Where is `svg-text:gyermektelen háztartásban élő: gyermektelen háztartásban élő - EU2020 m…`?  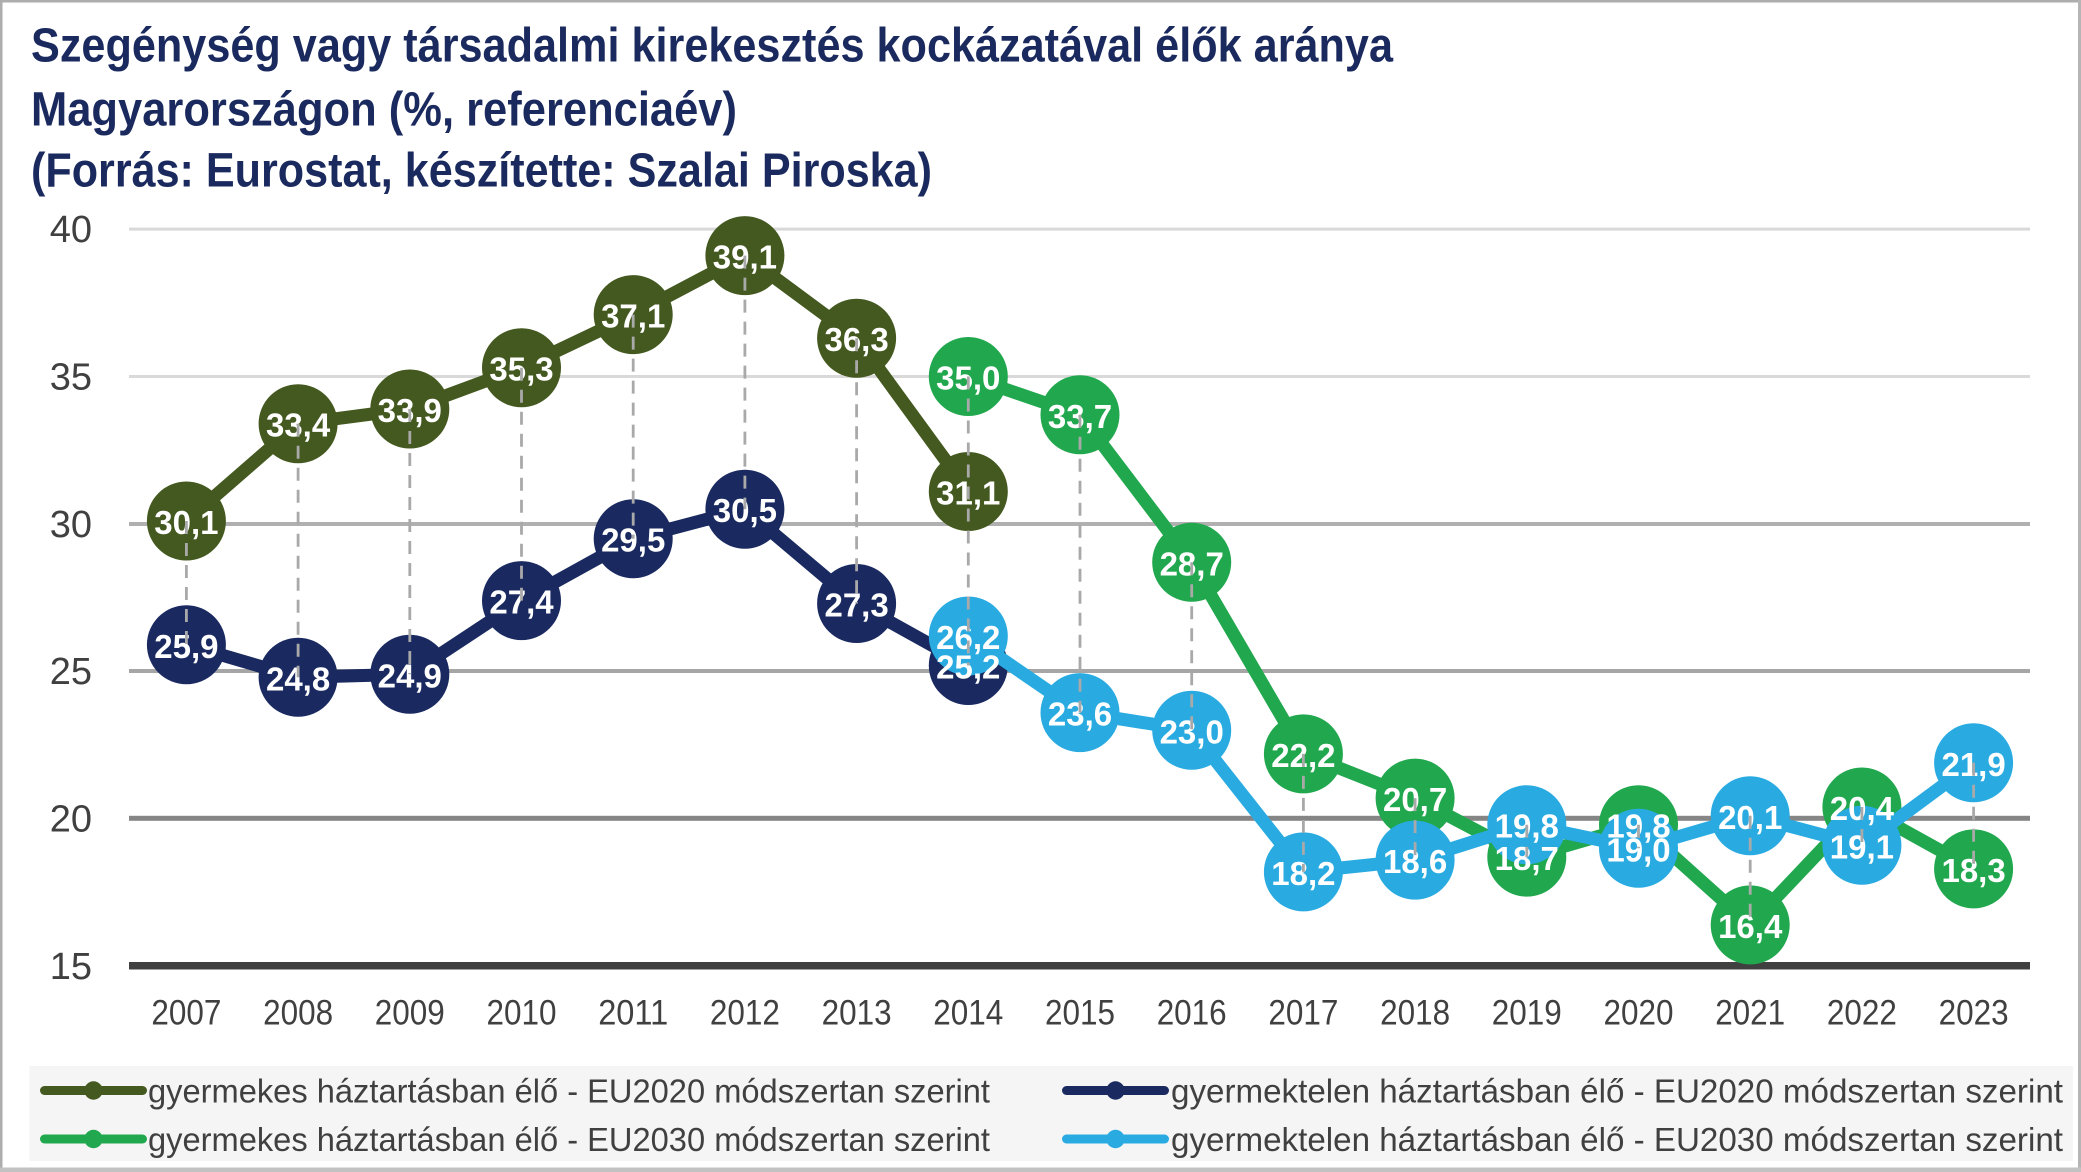
svg-text:gyermektelen háztartásban élő: gyermektelen háztartásban élő - EU2020 m… is located at coordinates (1617, 1091).